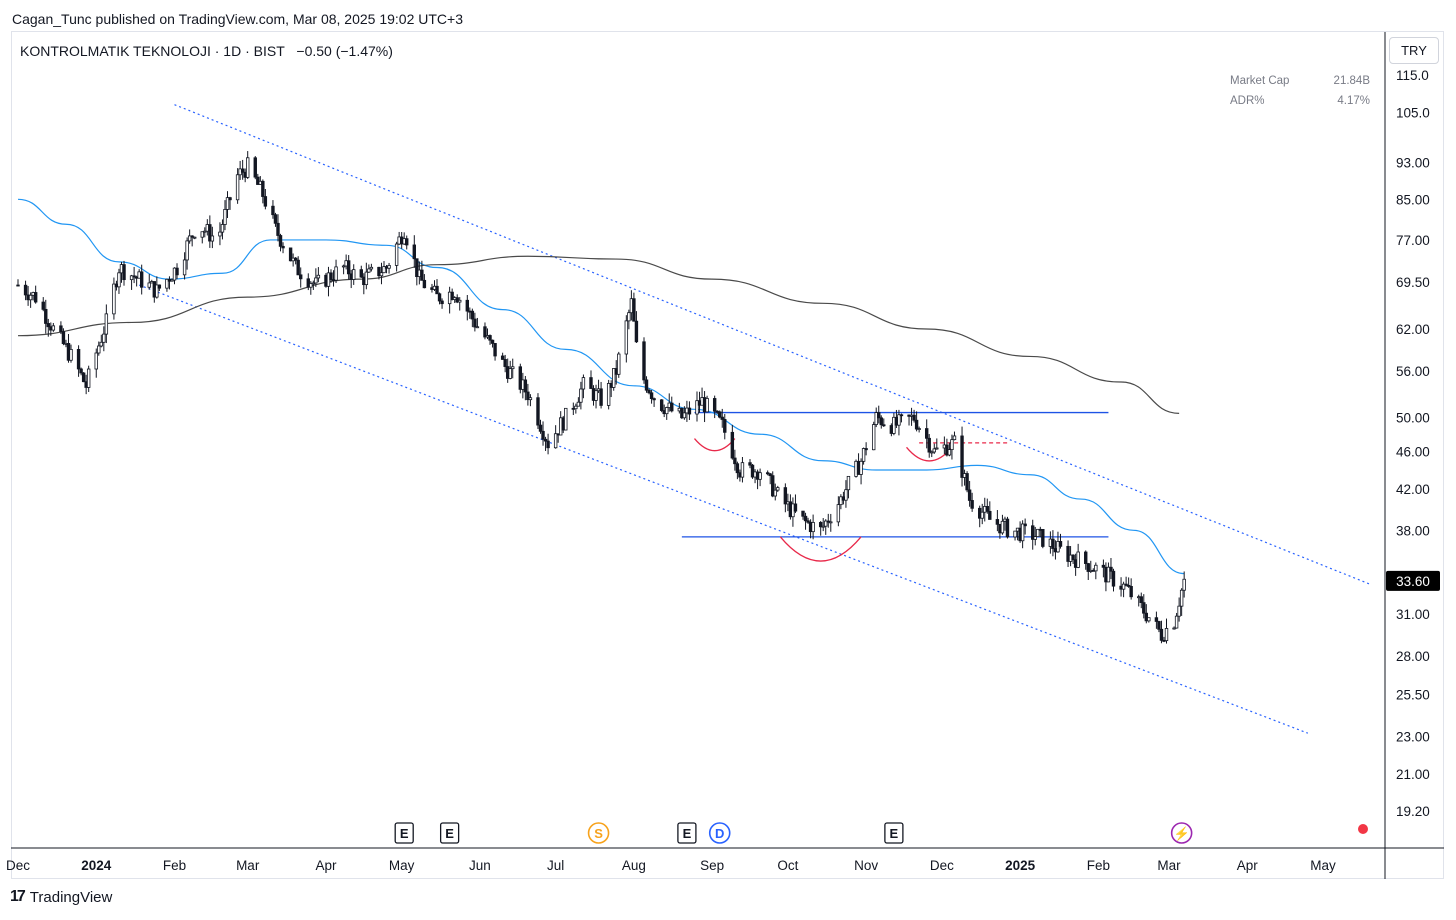 Image resolution: width=1456 pixels, height=920 pixels. I want to click on last-price-tag, so click(1413, 580).